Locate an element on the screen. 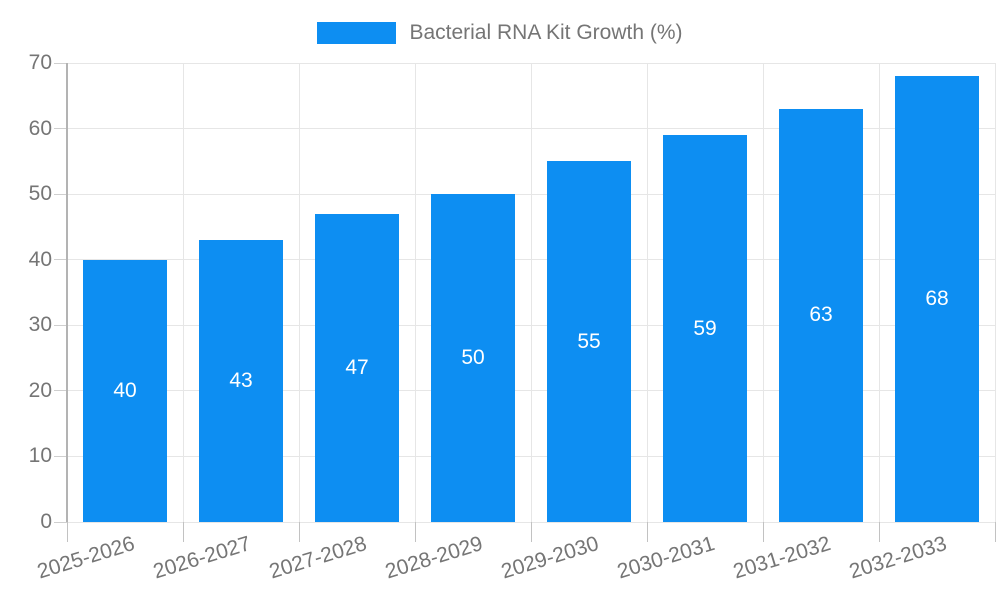 This screenshot has height=600, width=1000. x-axis-tick-label: 2027-2028 is located at coordinates (318, 558).